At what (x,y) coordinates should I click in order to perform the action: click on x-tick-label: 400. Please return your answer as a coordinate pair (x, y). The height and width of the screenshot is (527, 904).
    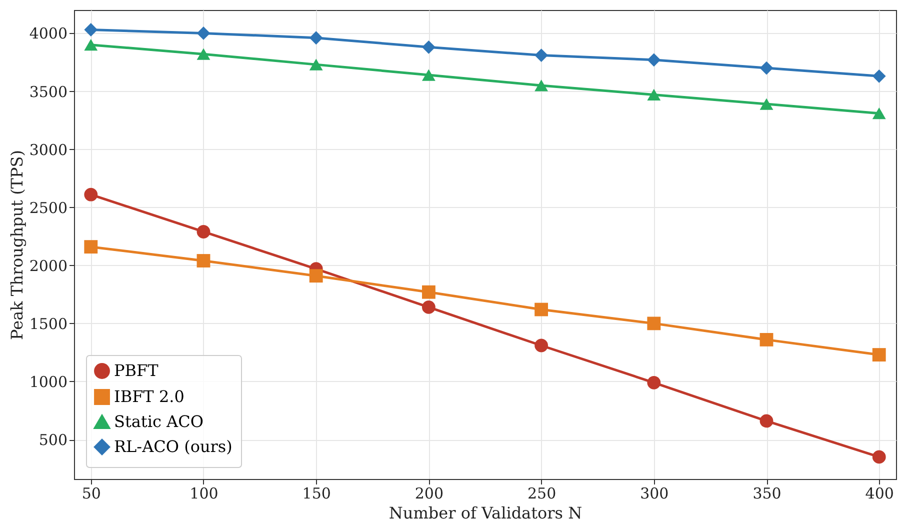
    Looking at the image, I should click on (879, 493).